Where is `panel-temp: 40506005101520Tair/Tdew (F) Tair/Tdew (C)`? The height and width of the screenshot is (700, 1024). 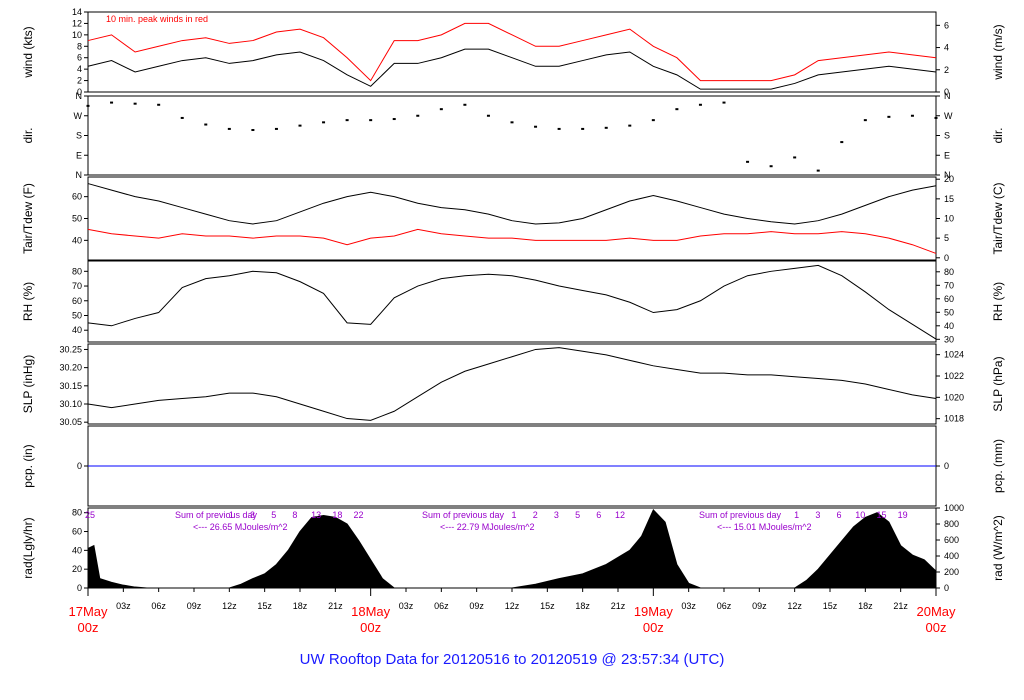
panel-temp: 40506005101520Tair/Tdew (F) Tair/Tdew (C) is located at coordinates (513, 218).